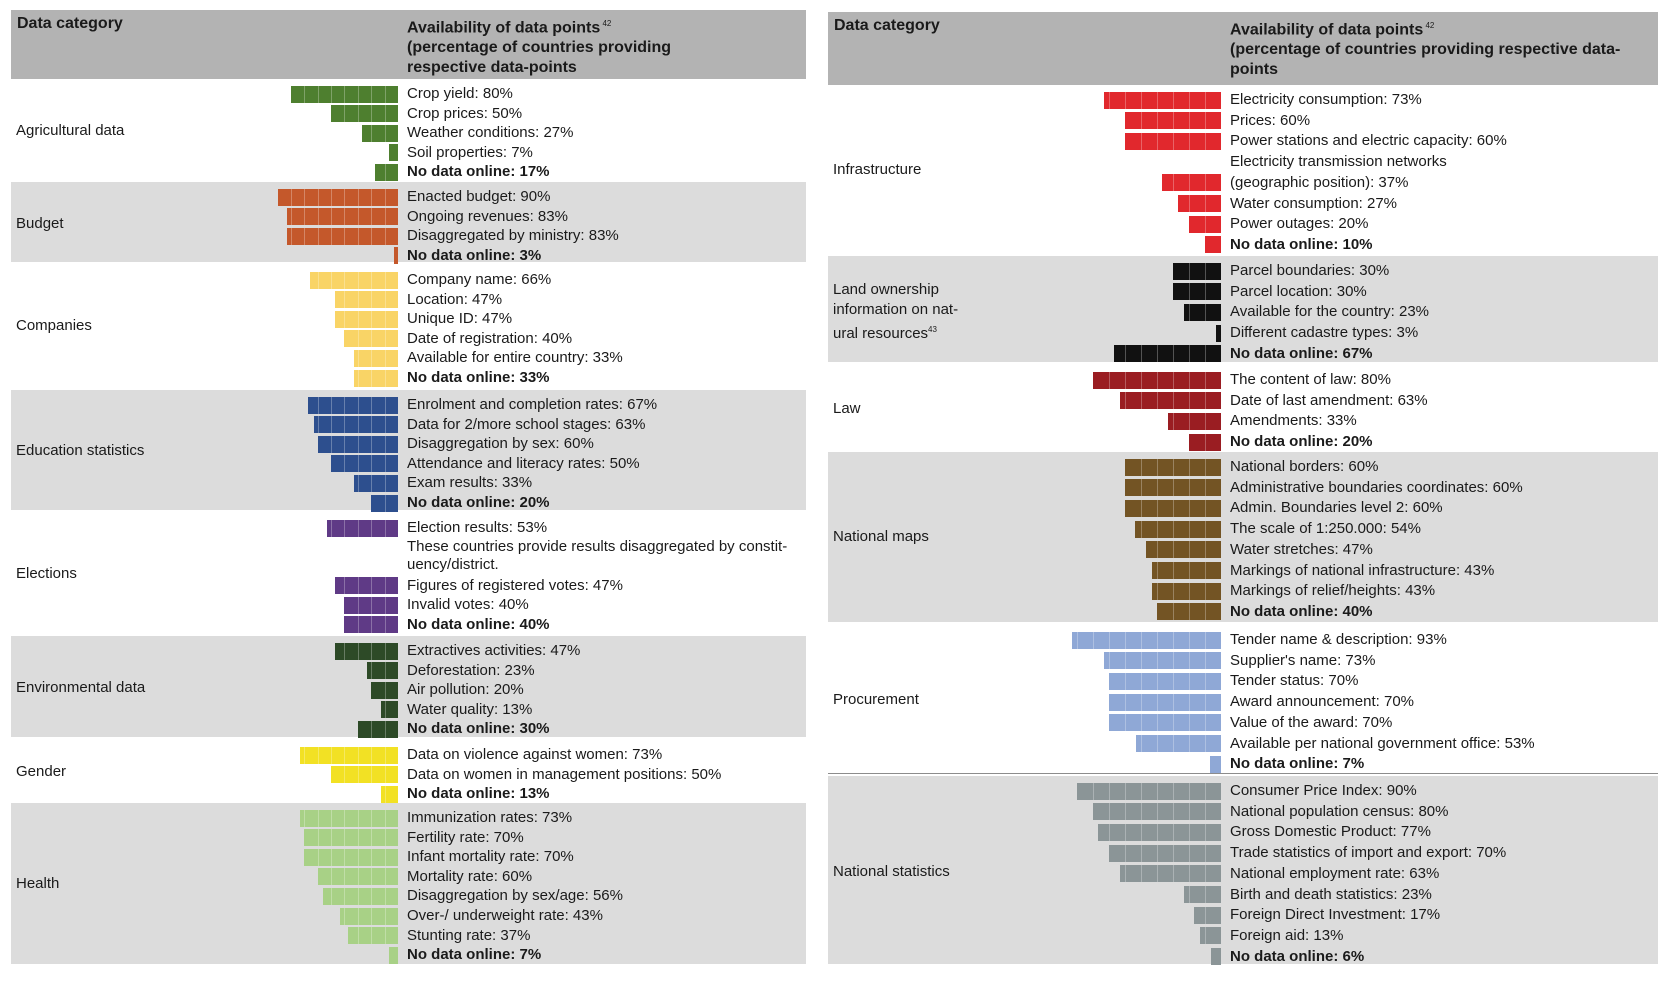 This screenshot has height=984, width=1666. What do you see at coordinates (469, 935) in the screenshot?
I see `data-point-label: Stunting rate: 37%` at bounding box center [469, 935].